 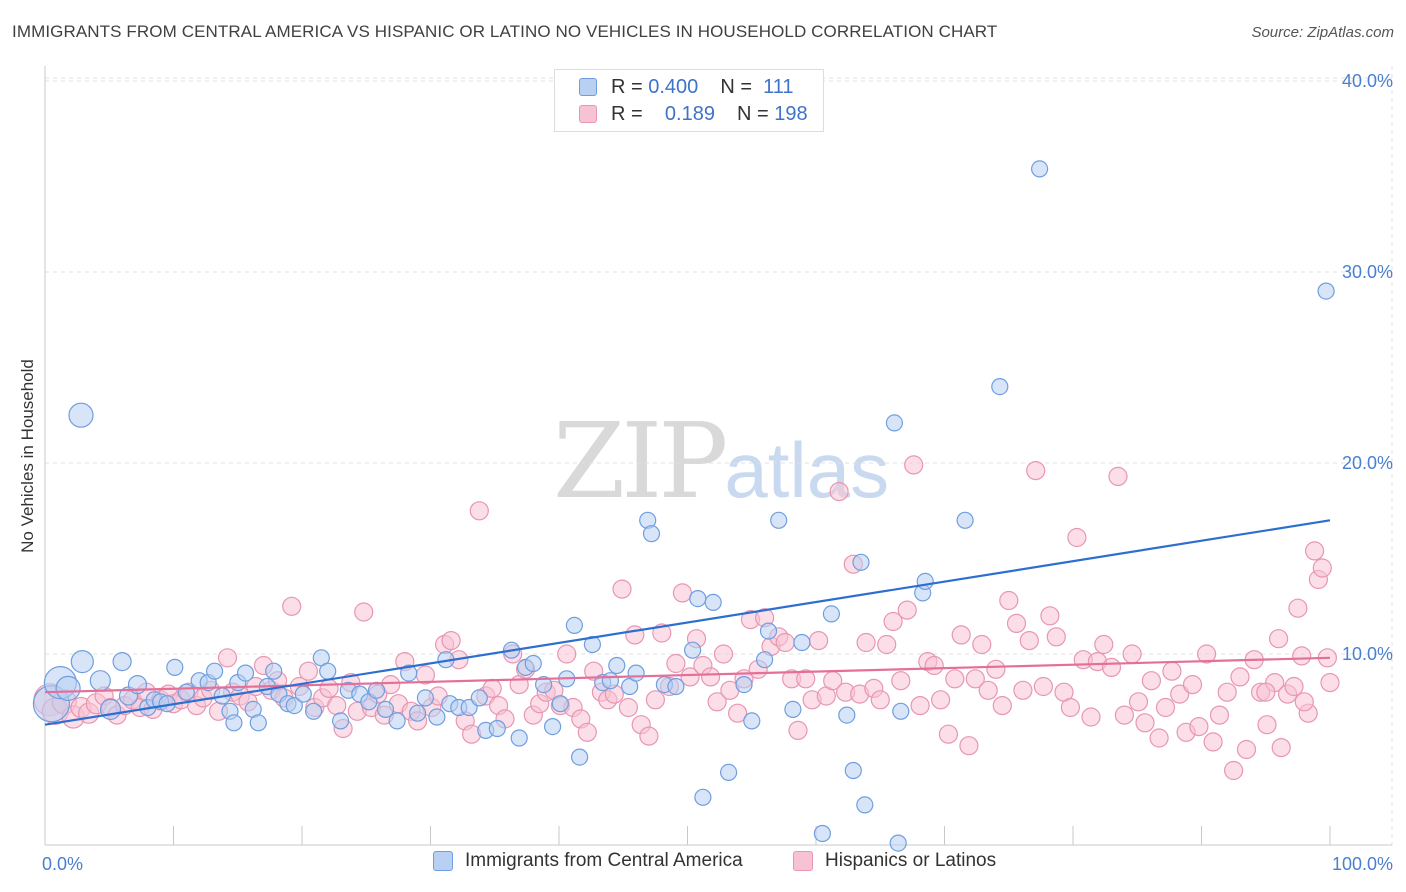 I want to click on legend-item-hispanics: Hispanics or Latinos, so click(x=894, y=861).